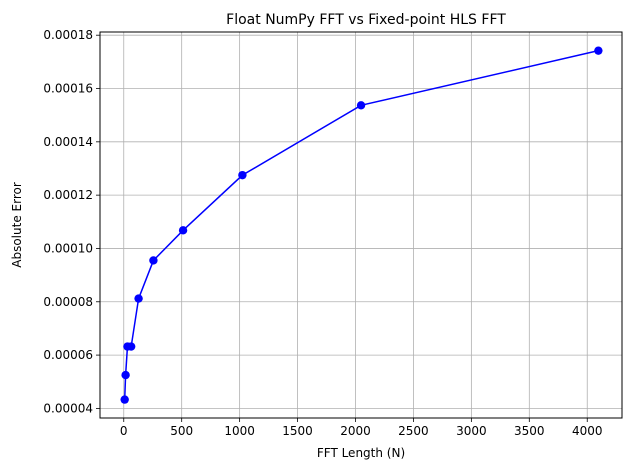 This screenshot has width=633, height=467. Describe the element at coordinates (587, 431) in the screenshot. I see `x-tick-label: 4000` at that location.